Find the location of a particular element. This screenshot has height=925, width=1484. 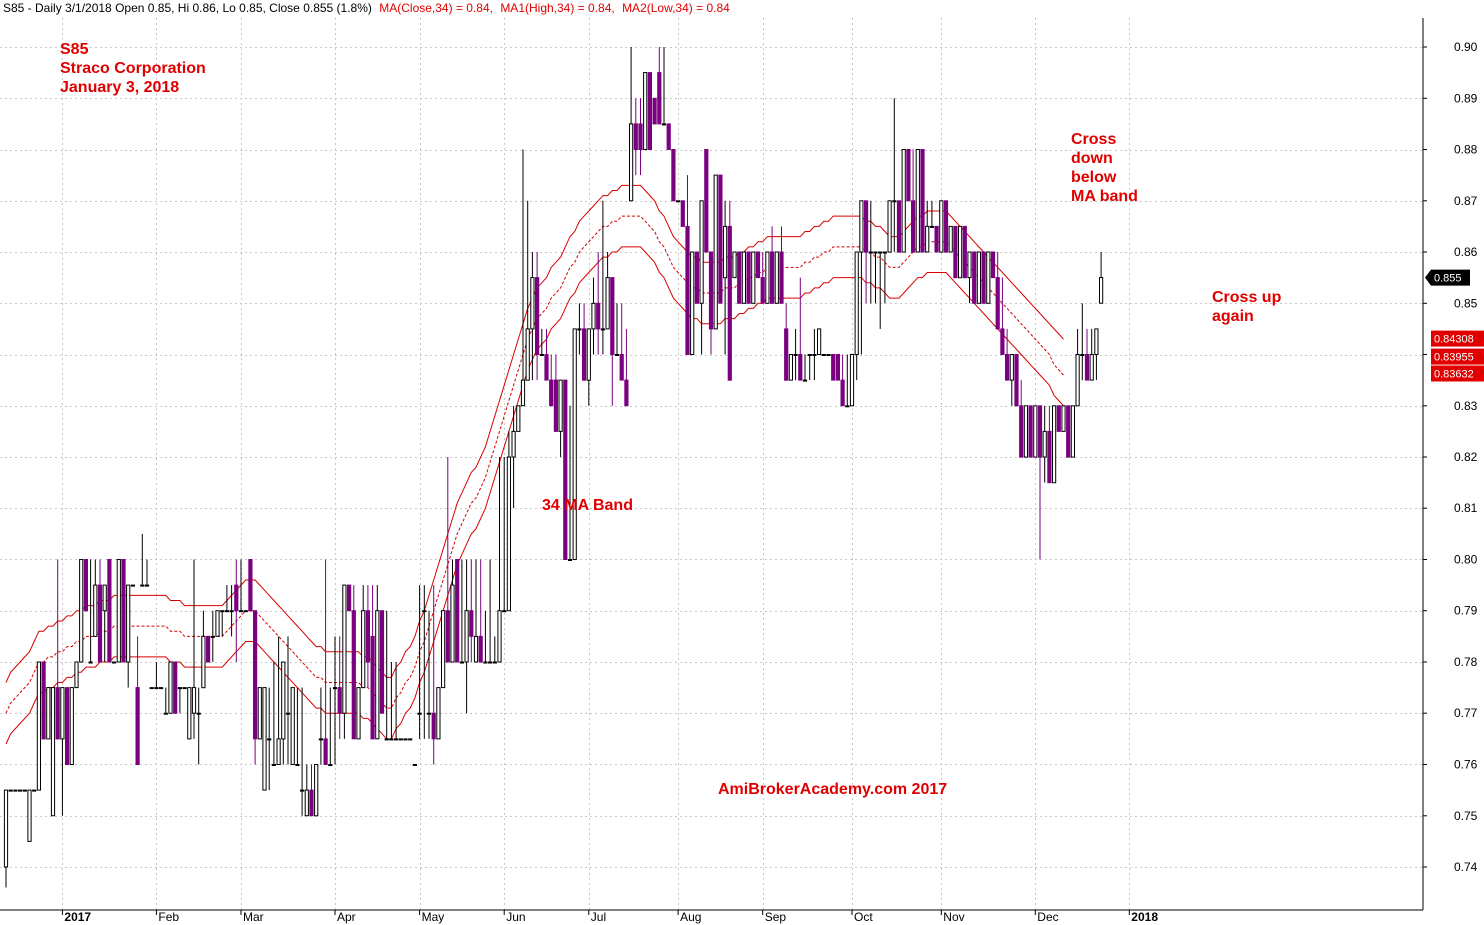

cross-down-line-2: down is located at coordinates (1092, 158).